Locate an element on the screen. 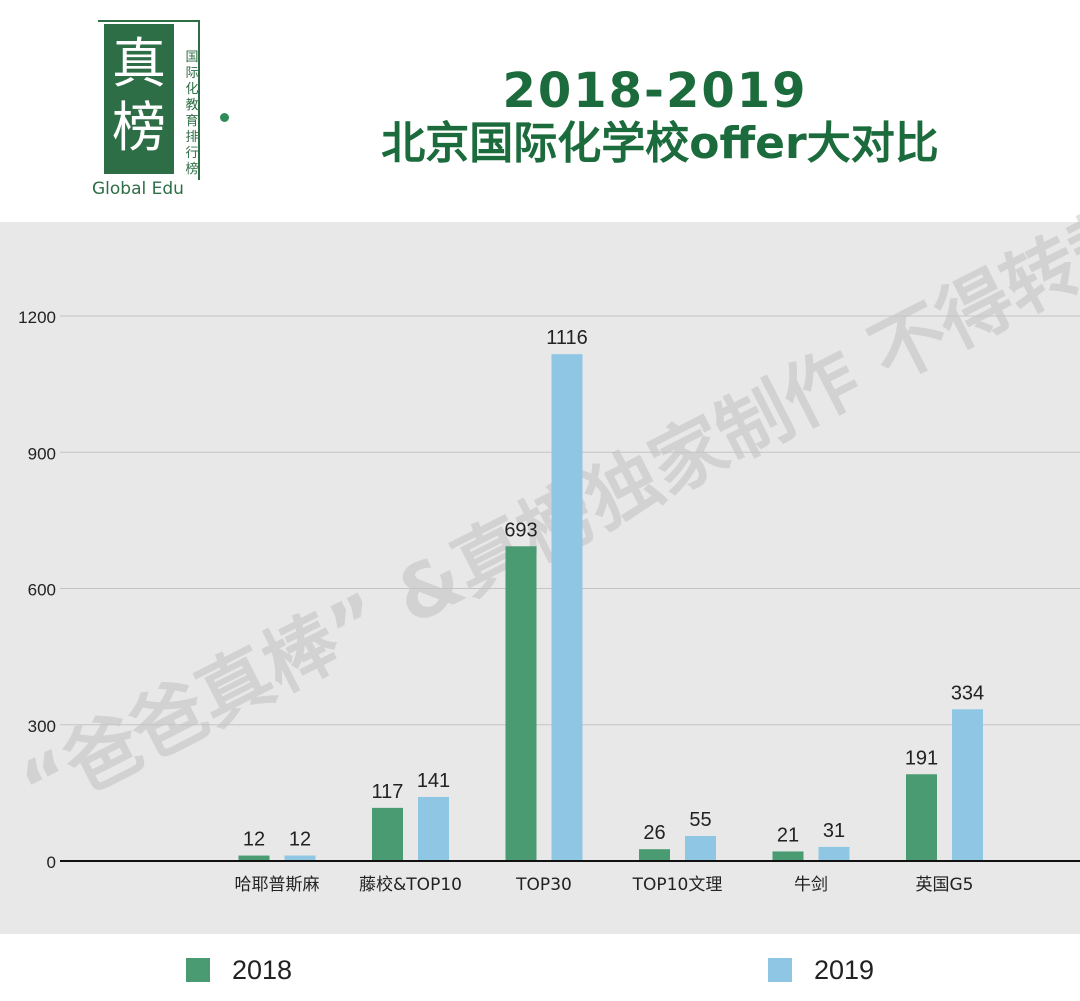 This screenshot has width=1080, height=1001. data-label: 141 is located at coordinates (433, 781).